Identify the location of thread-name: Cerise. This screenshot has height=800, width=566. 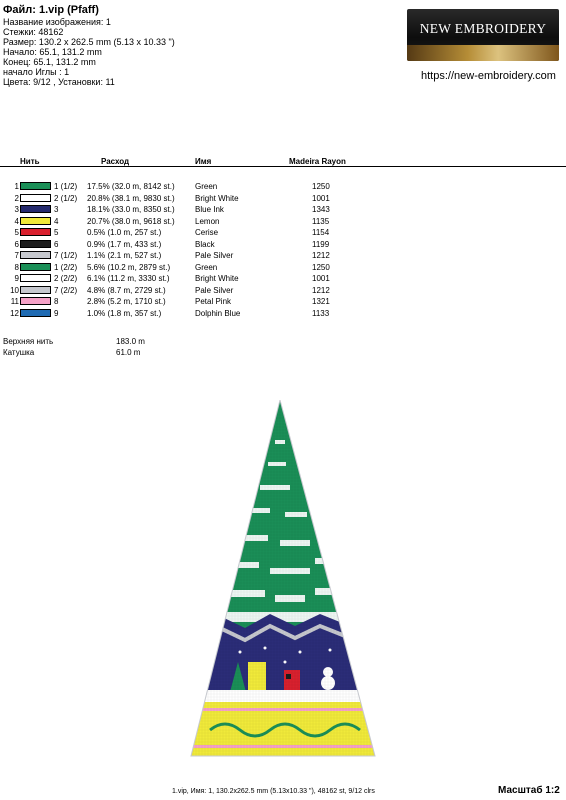
(207, 232).